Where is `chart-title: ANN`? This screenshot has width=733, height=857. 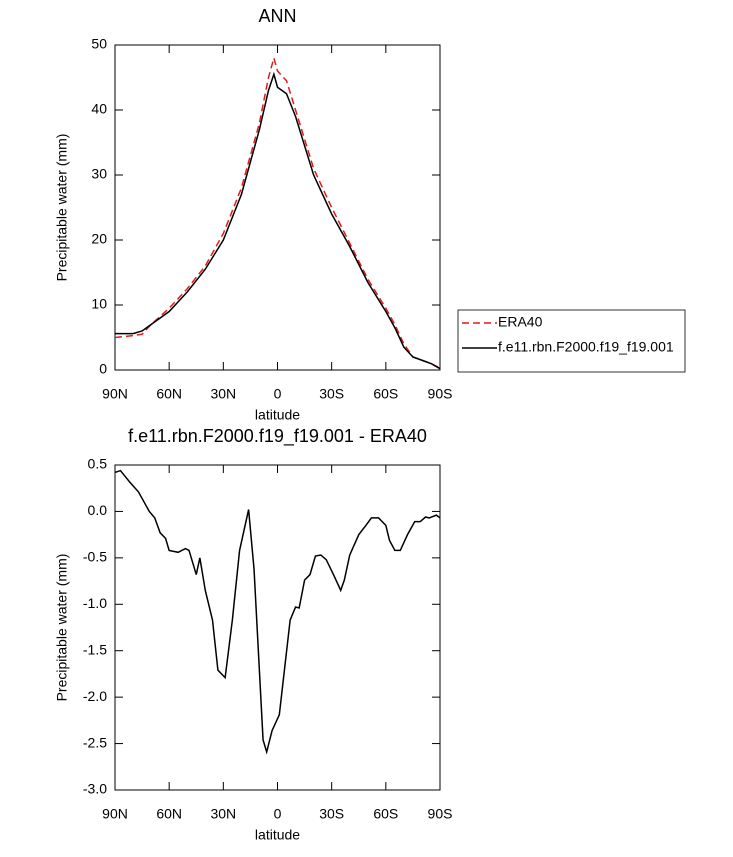
chart-title: ANN is located at coordinates (277, 16).